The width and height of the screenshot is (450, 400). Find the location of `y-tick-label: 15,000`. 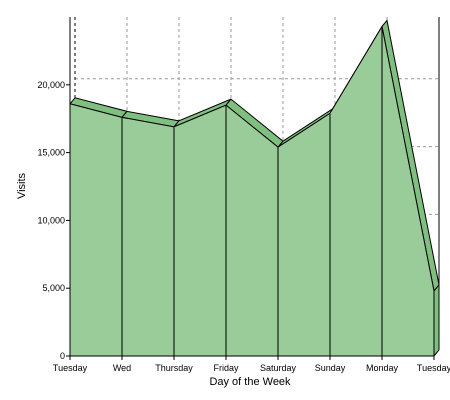

y-tick-label: 15,000 is located at coordinates (51, 153).